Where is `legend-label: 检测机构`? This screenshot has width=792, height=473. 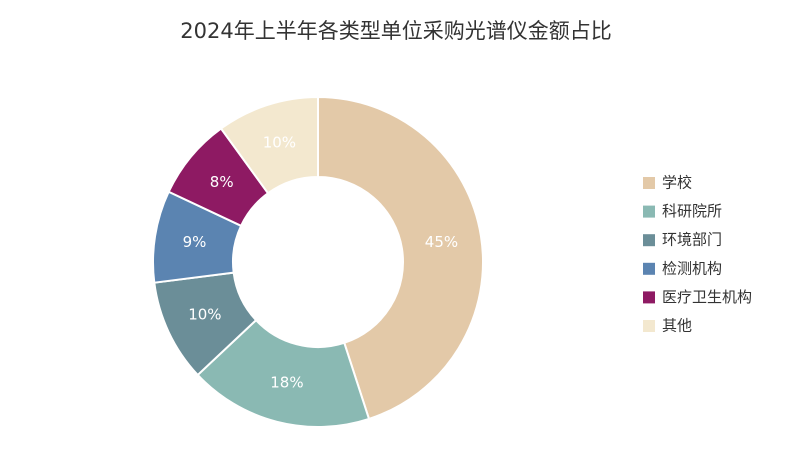
legend-label: 检测机构 is located at coordinates (692, 268).